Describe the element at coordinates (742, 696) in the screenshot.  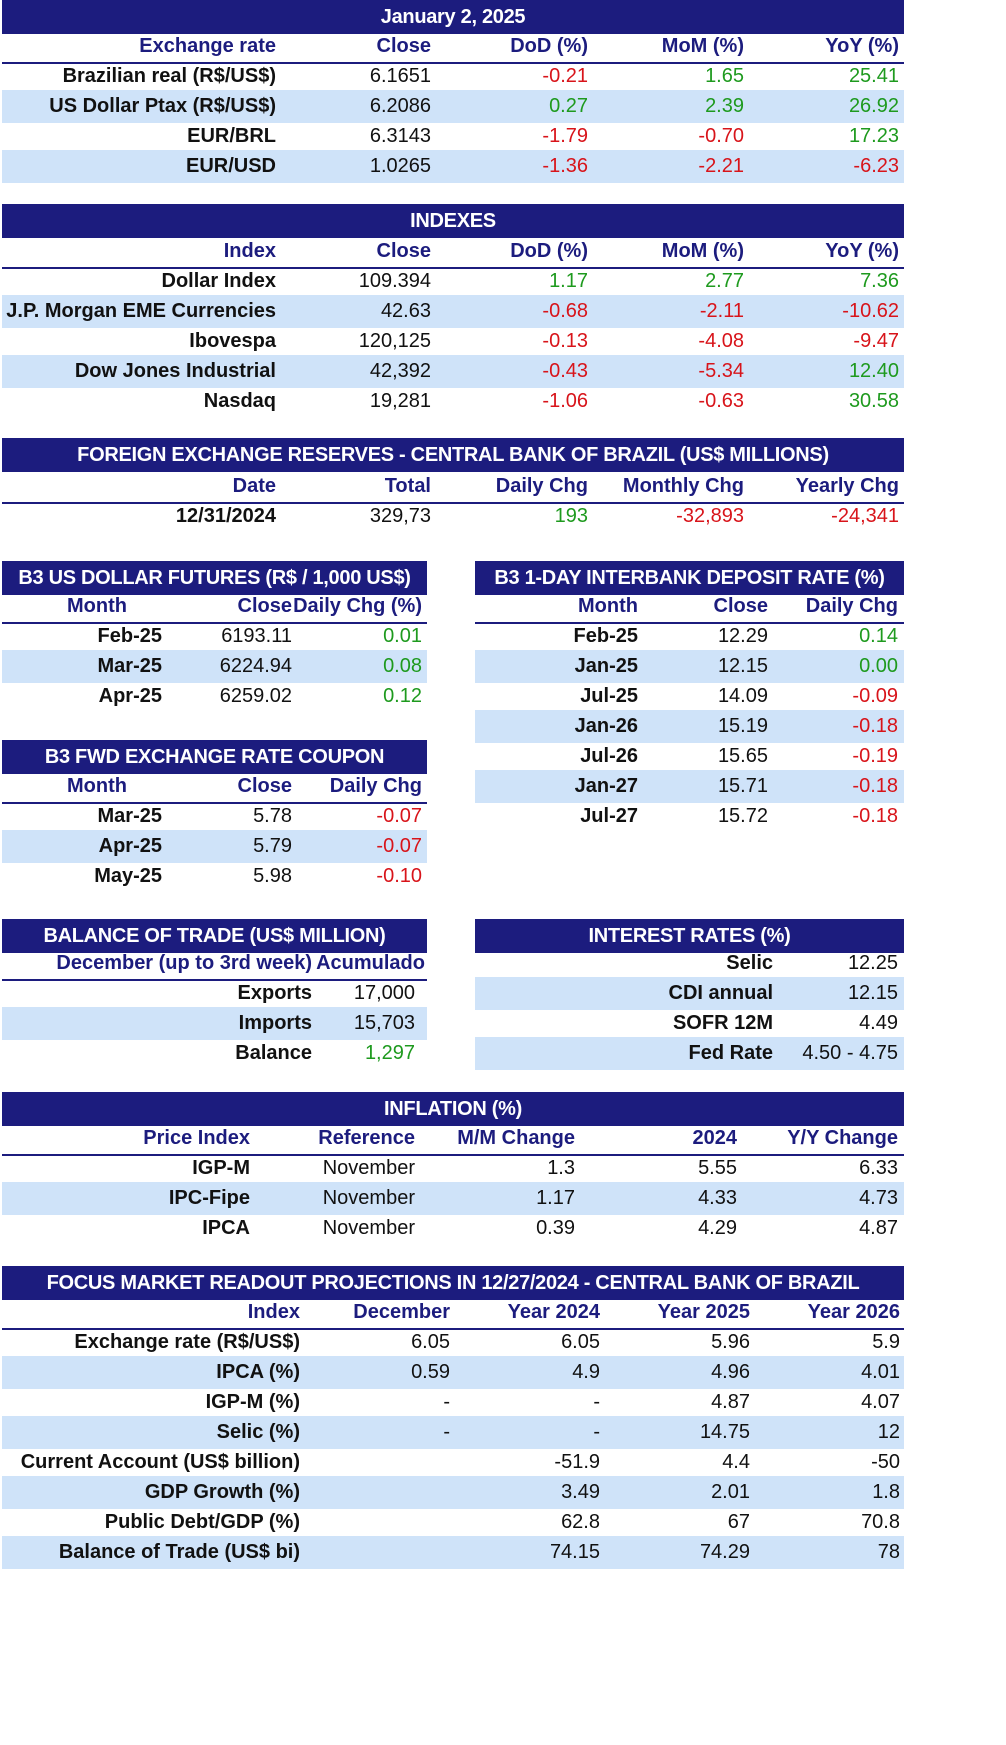
I see `interbank-cell: 14.09` at that location.